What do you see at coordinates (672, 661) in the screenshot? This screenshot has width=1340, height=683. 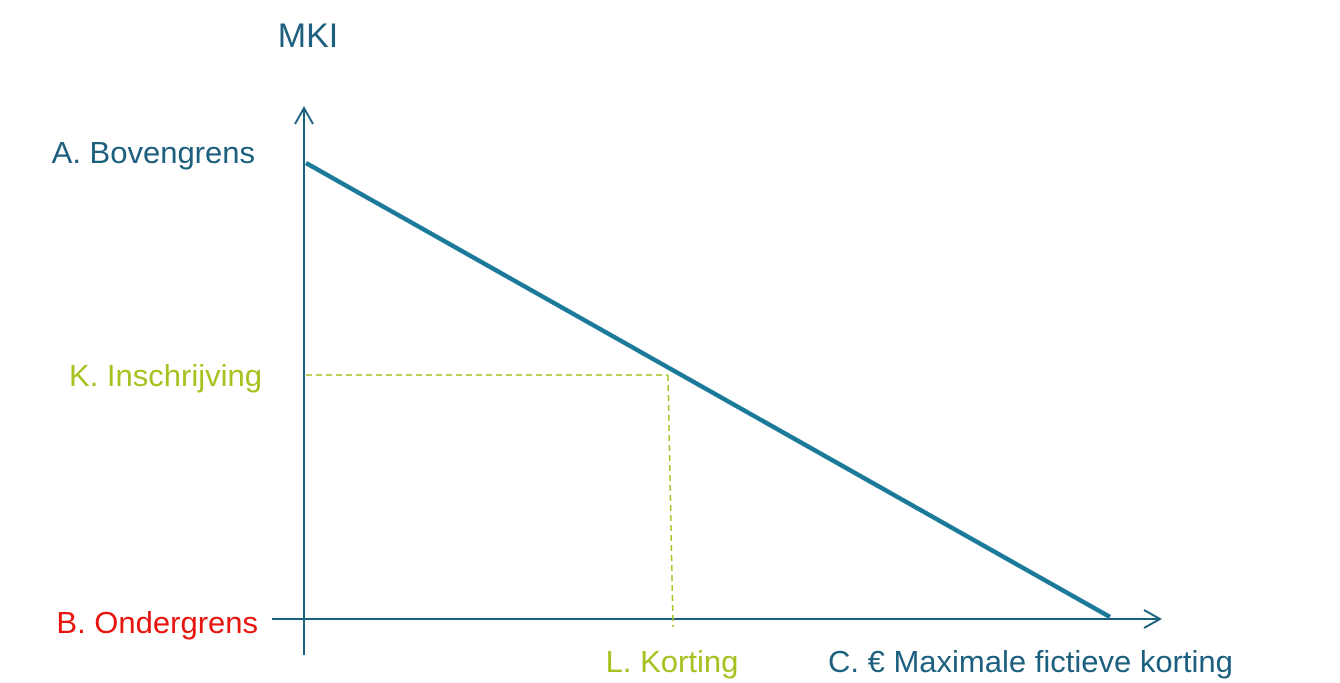 I see `label-korting: L. Korting` at bounding box center [672, 661].